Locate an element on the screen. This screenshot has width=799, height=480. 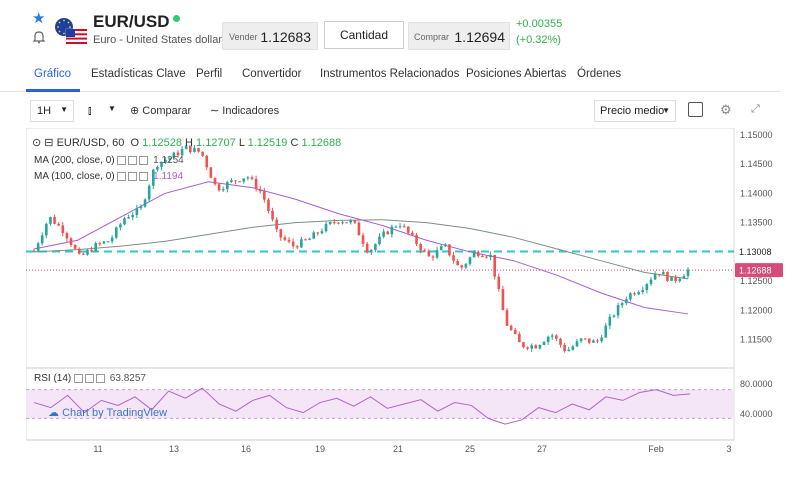
price-change-absolute: +0.00355 is located at coordinates (539, 24).